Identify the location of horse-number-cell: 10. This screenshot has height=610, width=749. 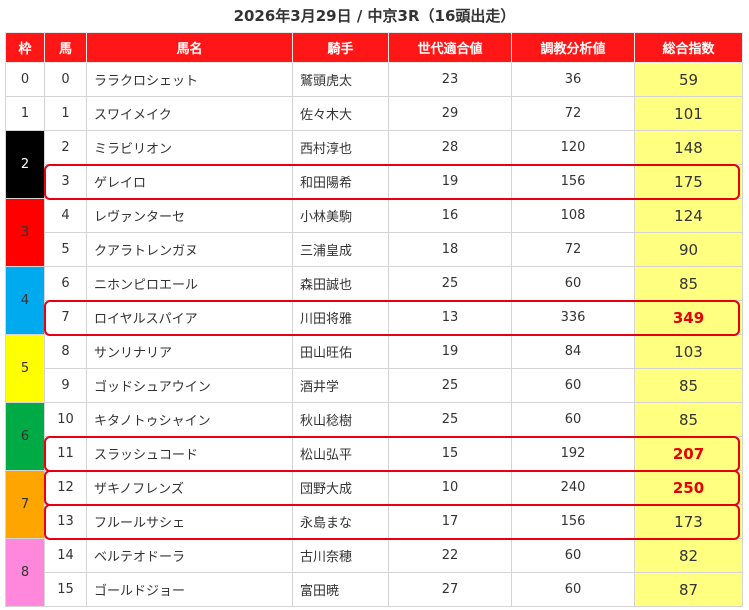
(65, 419).